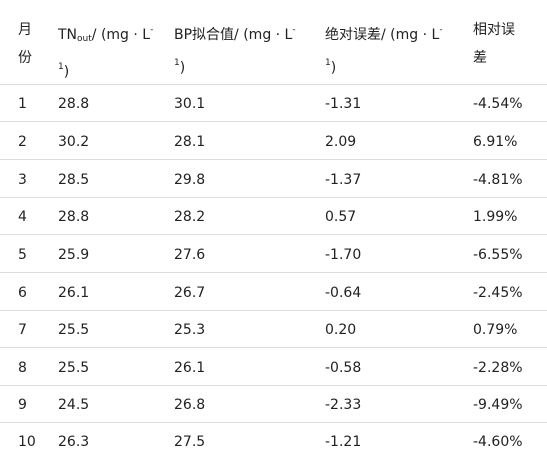 This screenshot has height=457, width=547. Describe the element at coordinates (74, 442) in the screenshot. I see `cell-tn: 26.3` at that location.